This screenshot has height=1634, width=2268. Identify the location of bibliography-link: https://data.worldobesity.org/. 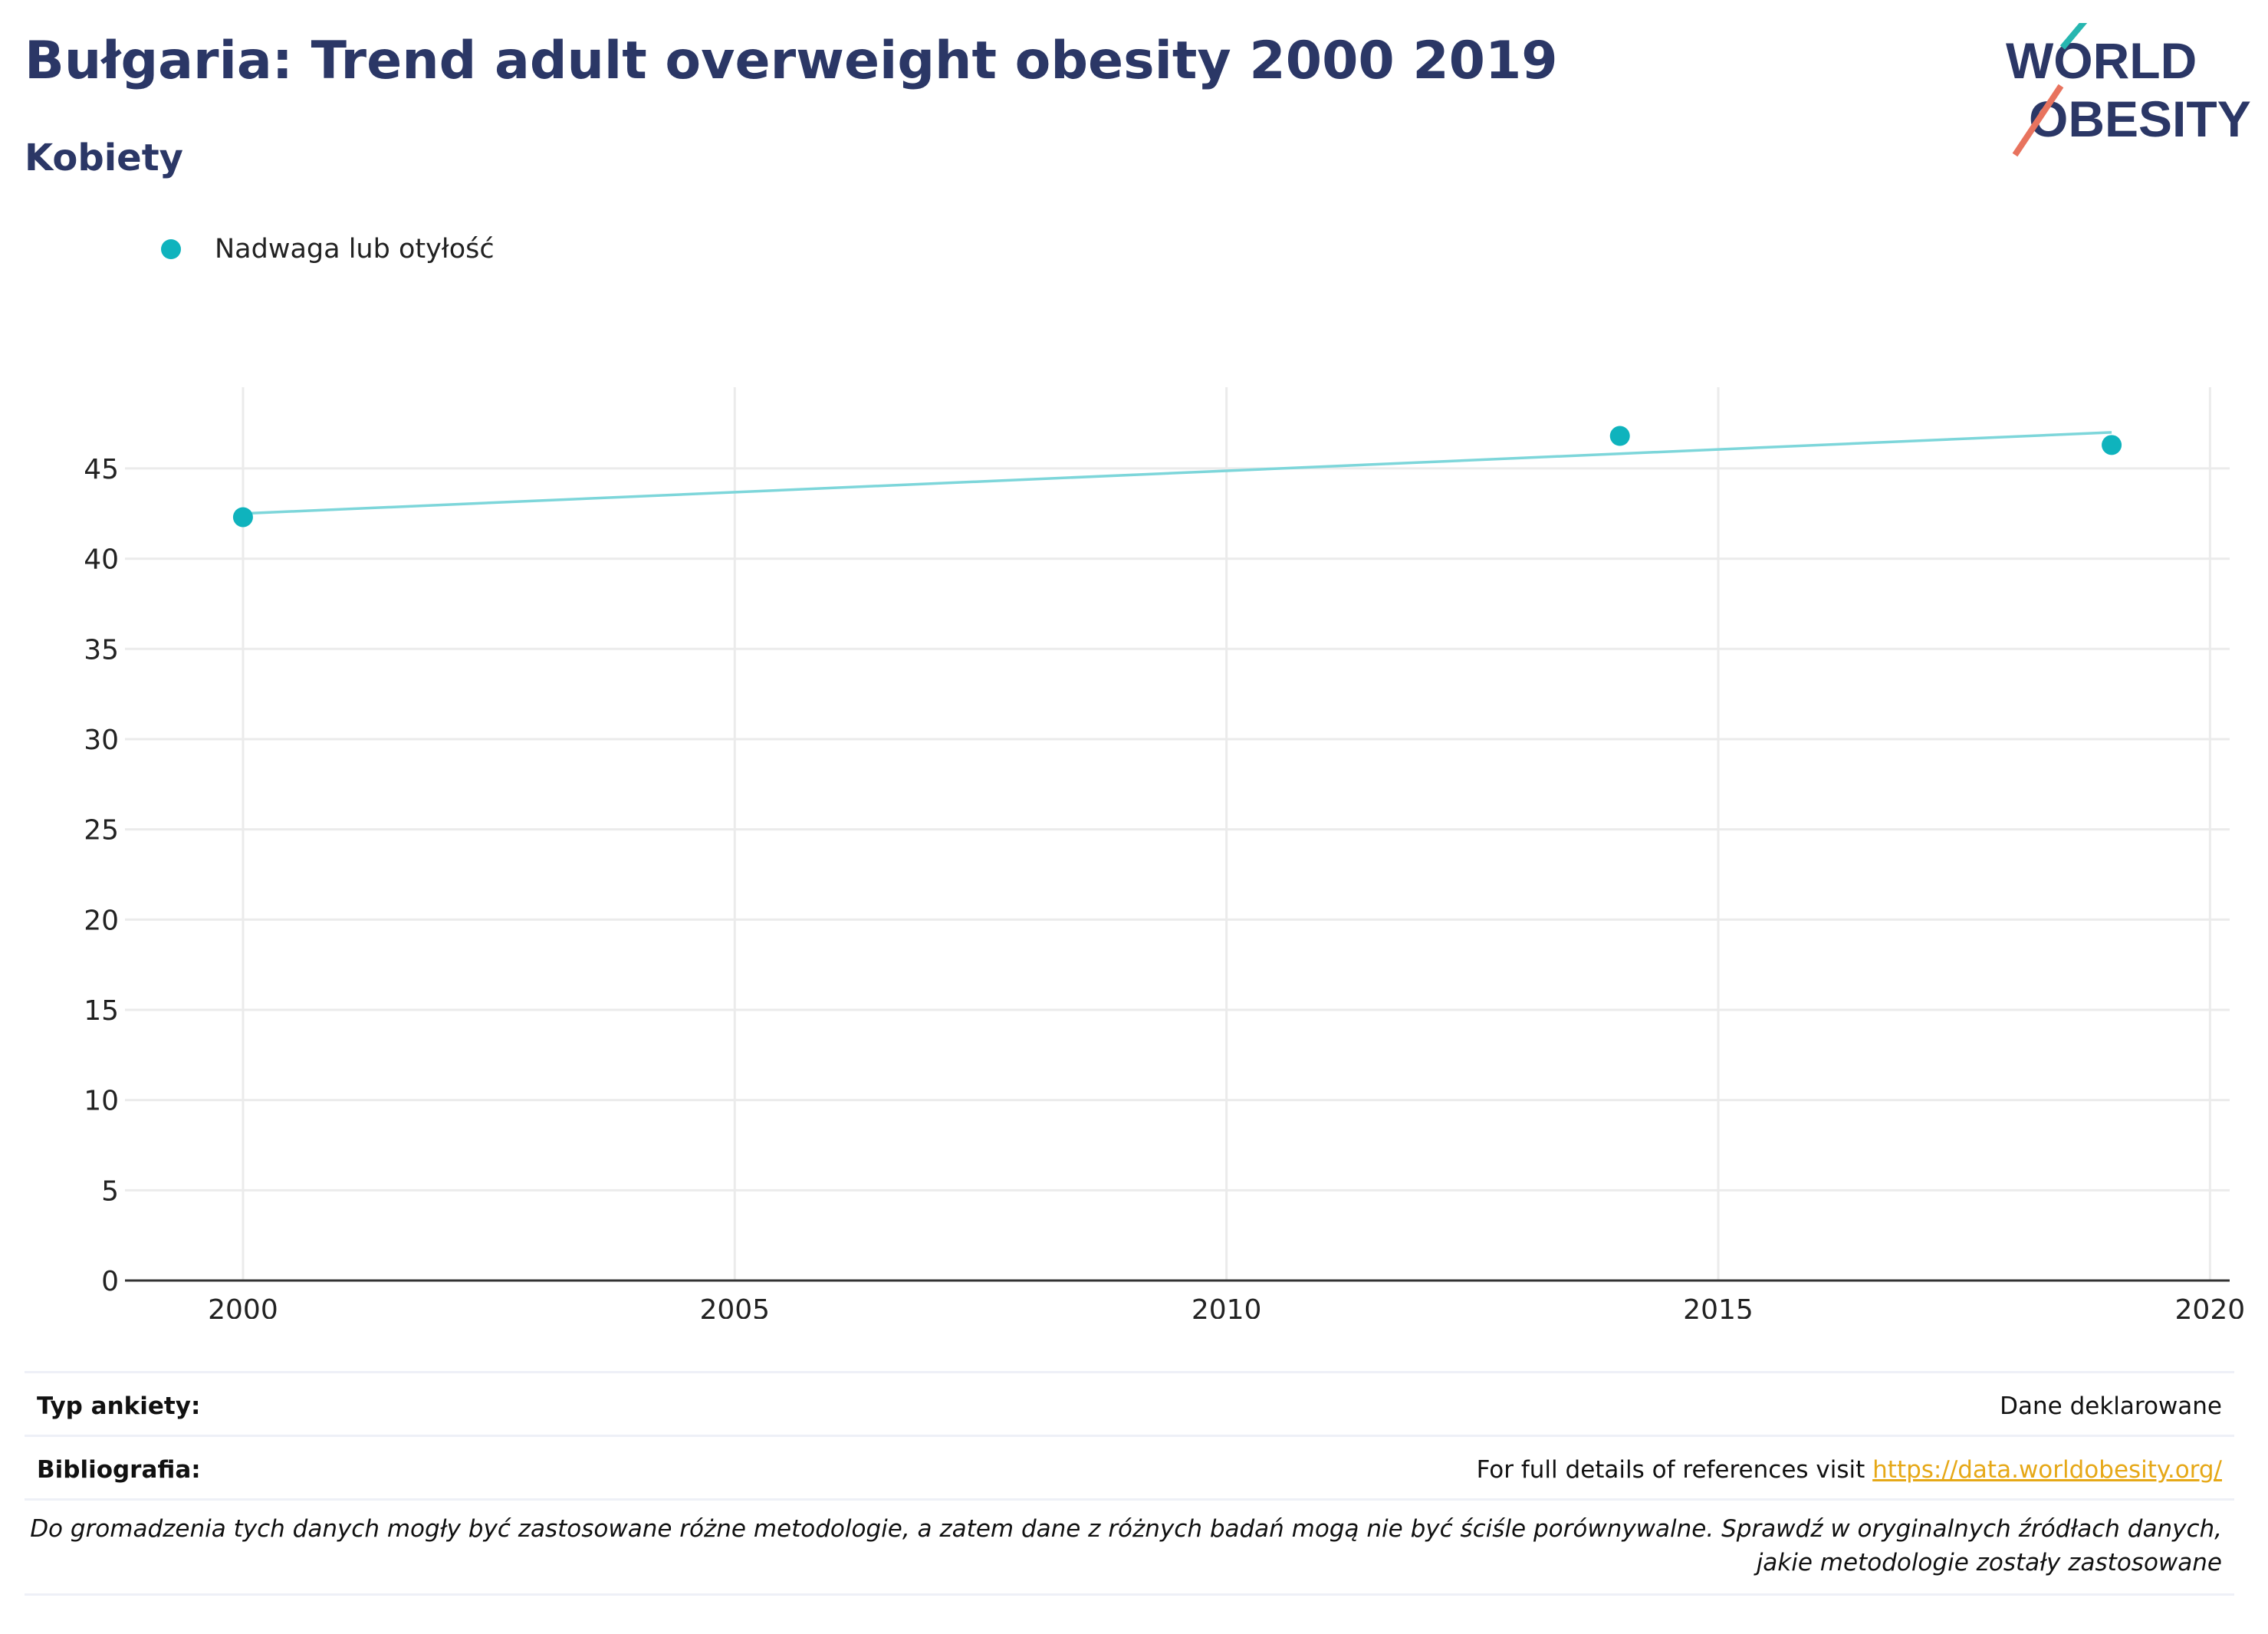
(2047, 1470).